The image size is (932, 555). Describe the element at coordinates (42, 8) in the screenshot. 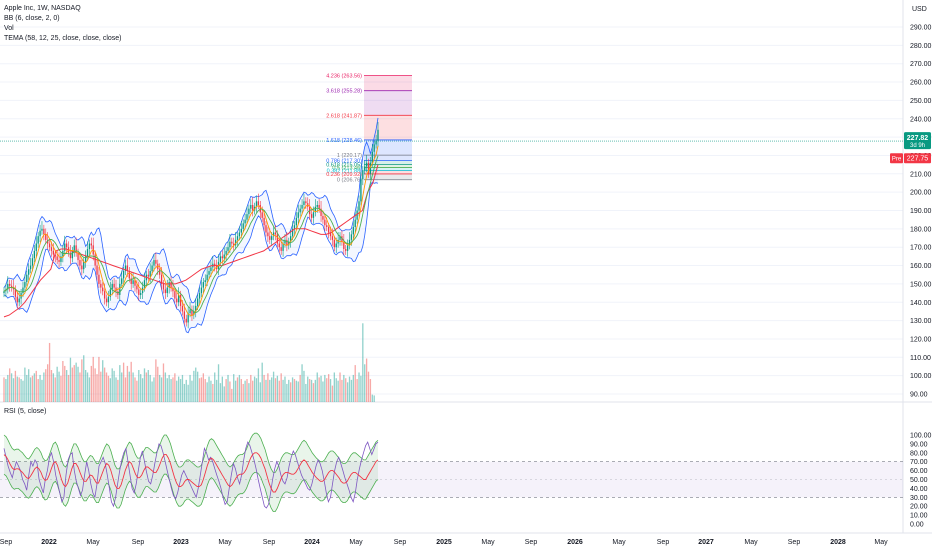

I see `symbol-title: Apple Inc, 1W, NASDAQ` at that location.